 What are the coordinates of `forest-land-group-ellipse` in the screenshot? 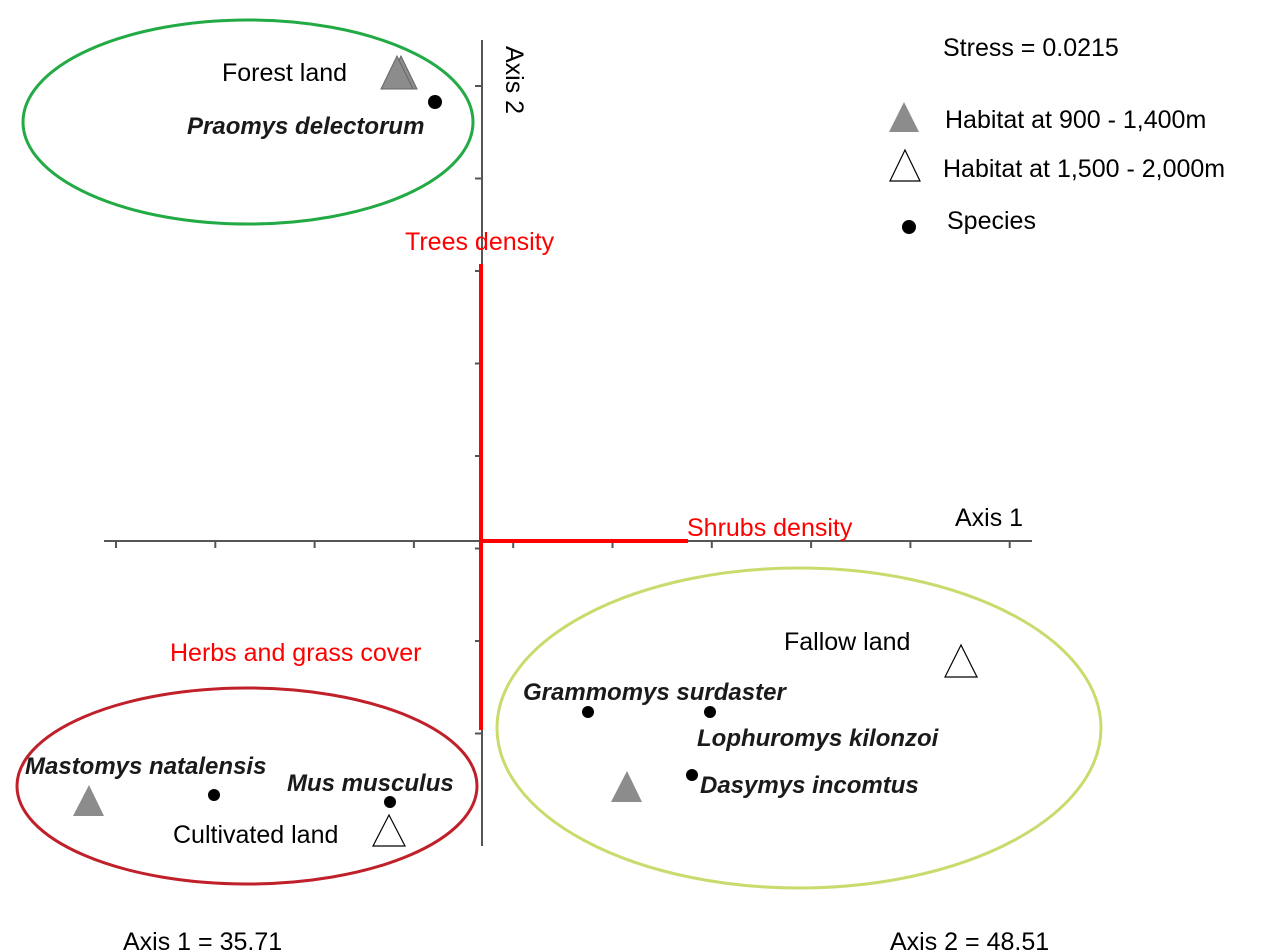 It's located at (248, 122).